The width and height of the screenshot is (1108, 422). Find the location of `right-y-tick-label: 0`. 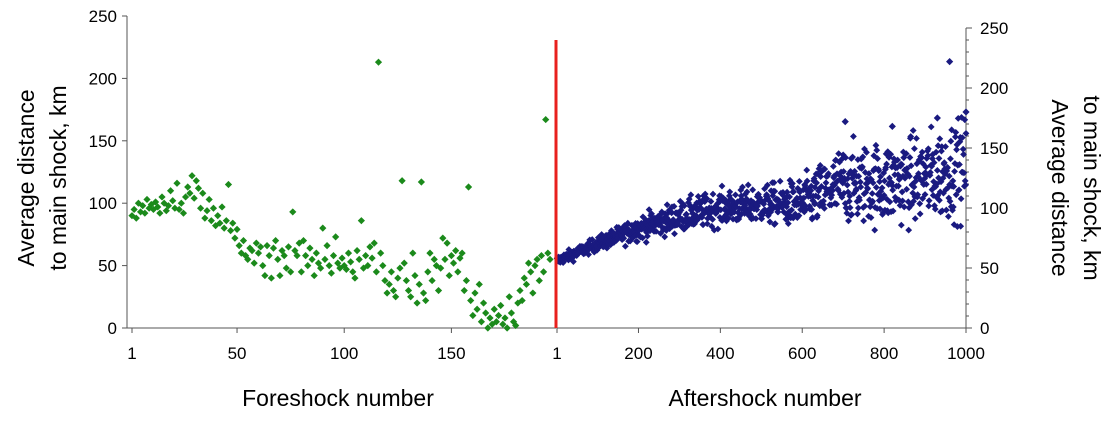

right-y-tick-label: 0 is located at coordinates (984, 328).